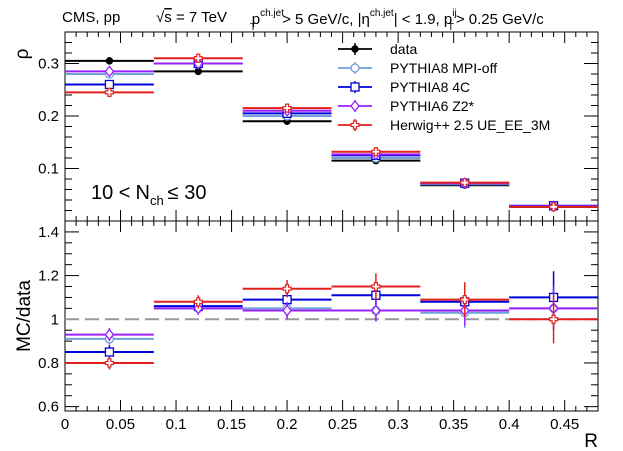  Describe the element at coordinates (201, 17) in the screenshot. I see `header-energy: = 7 TeV` at that location.